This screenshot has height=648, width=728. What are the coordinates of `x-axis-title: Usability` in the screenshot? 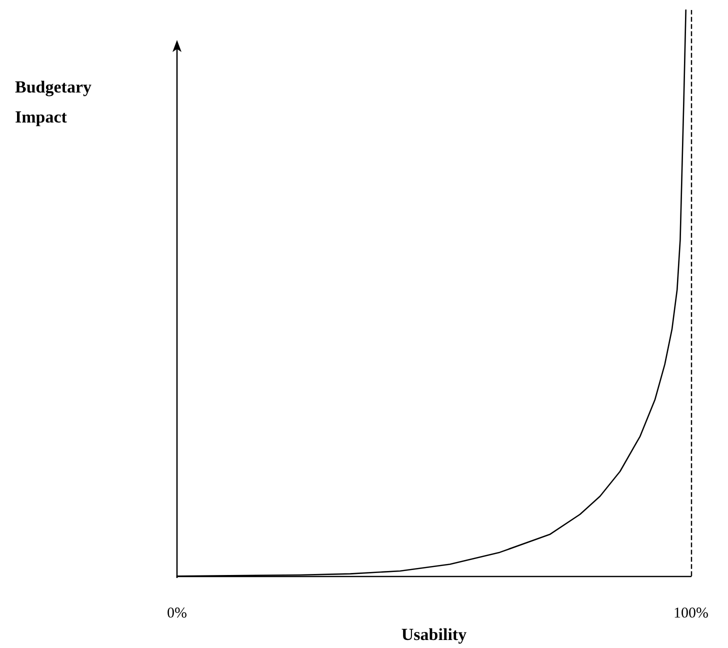 It's located at (434, 634).